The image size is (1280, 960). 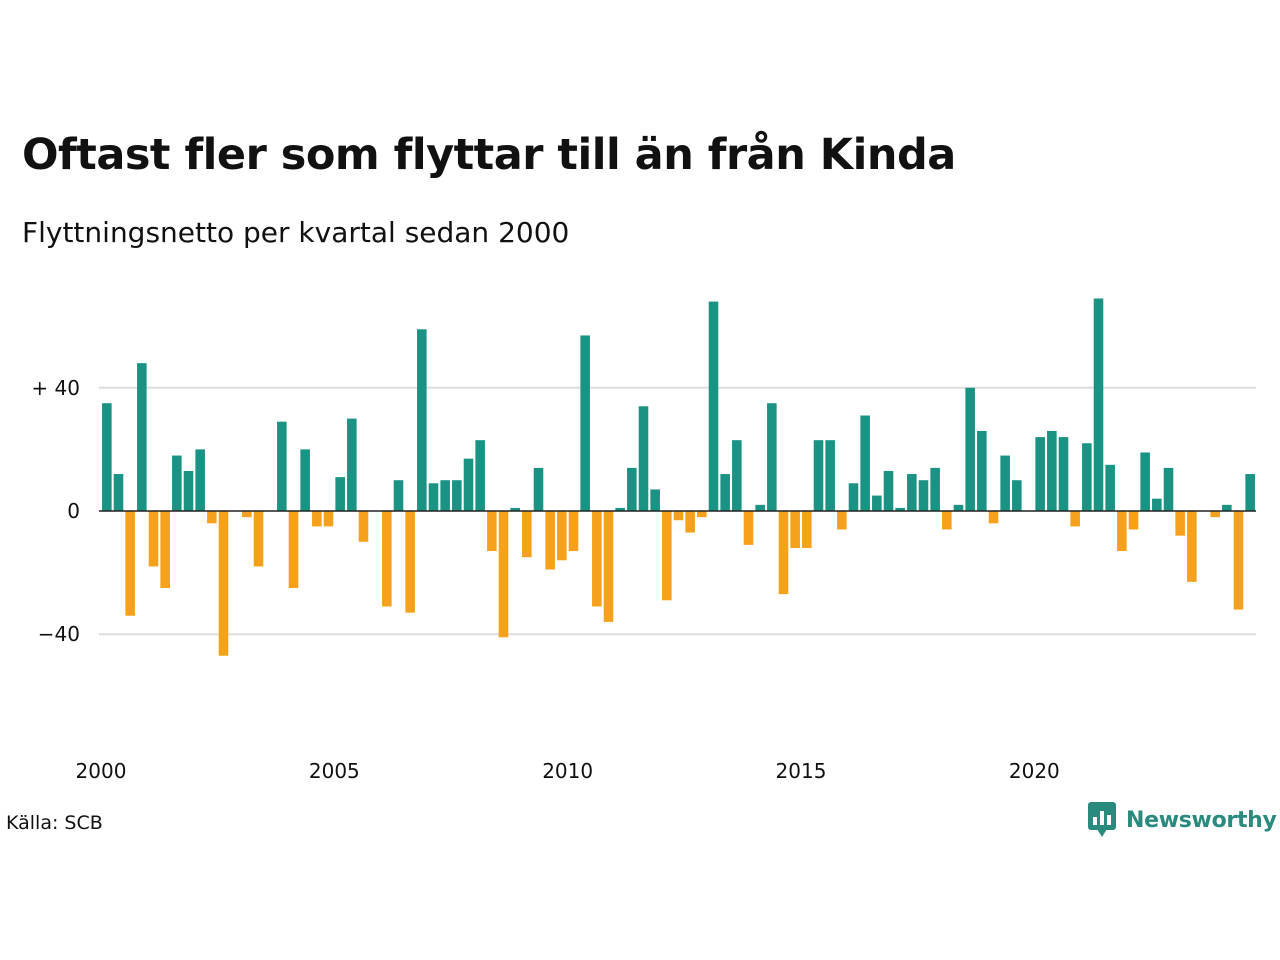 I want to click on brand-name: Newsworthy, so click(x=1201, y=820).